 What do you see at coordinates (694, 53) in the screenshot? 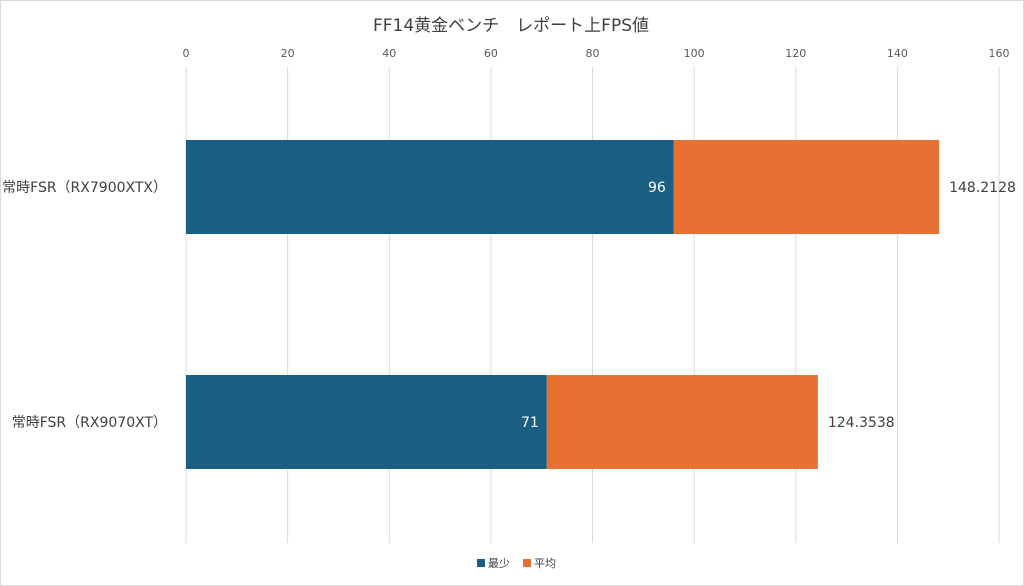
I see `axis-tick-label: 100` at bounding box center [694, 53].